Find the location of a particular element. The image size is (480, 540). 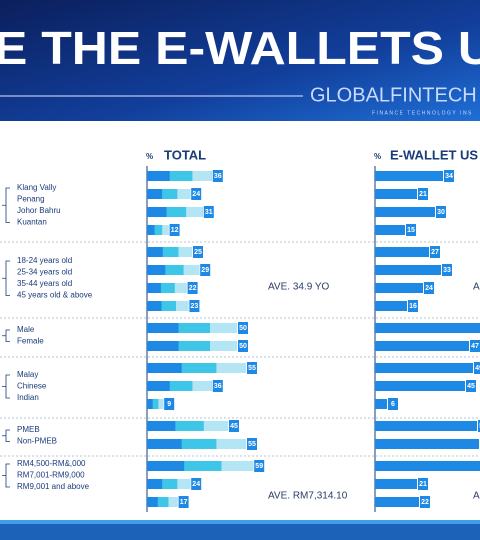

row-label: Chinese is located at coordinates (32, 386).